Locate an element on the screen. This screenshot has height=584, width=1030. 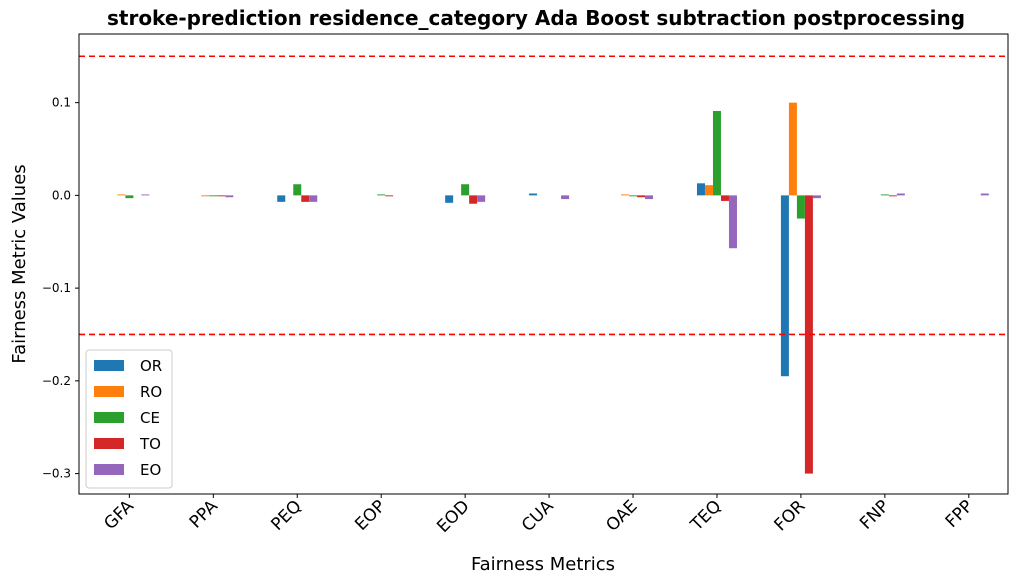
bar-eo-fnp is located at coordinates (900, 194).